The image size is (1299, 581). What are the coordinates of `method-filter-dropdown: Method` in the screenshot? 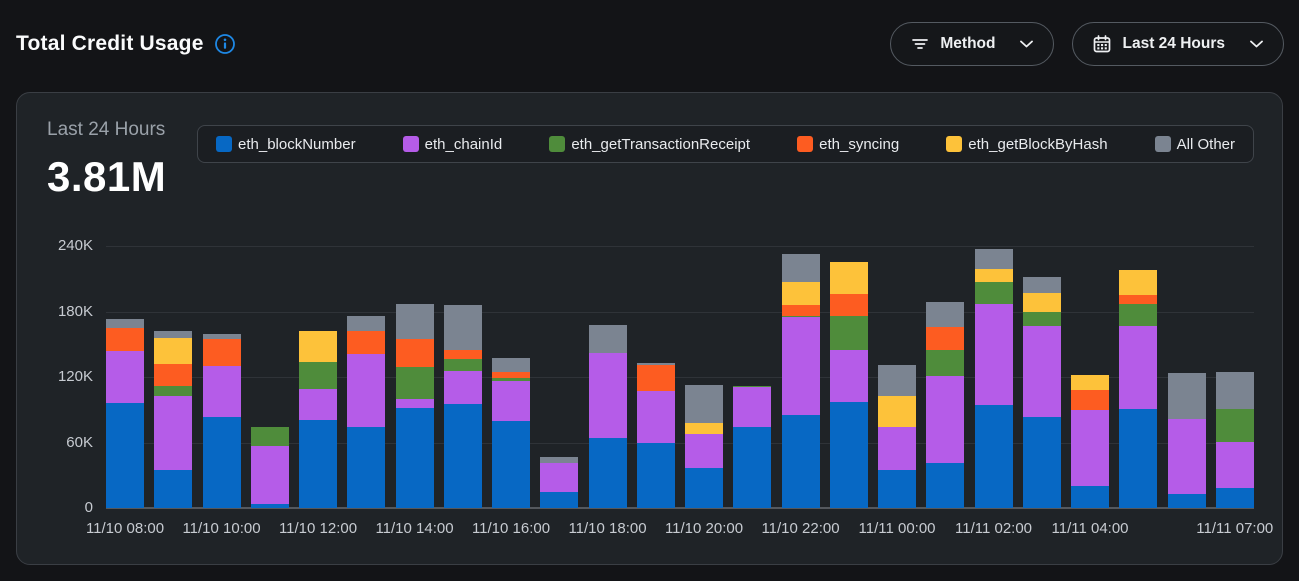 It's located at (972, 44).